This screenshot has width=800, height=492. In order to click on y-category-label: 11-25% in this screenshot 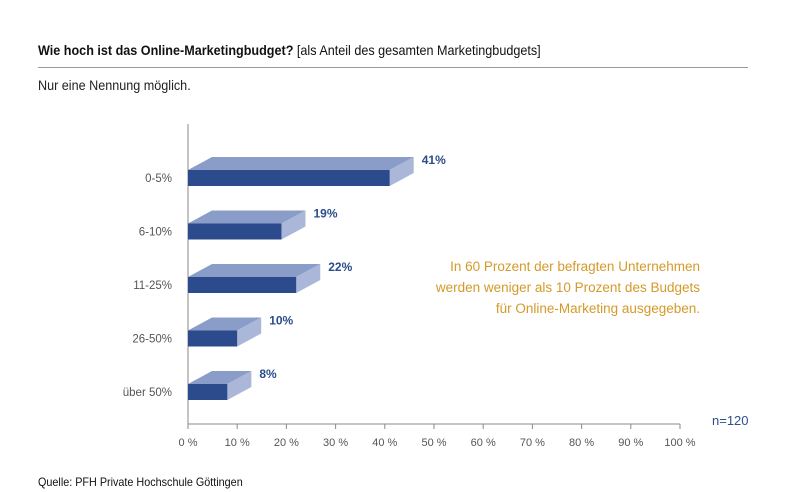, I will do `click(152, 286)`.